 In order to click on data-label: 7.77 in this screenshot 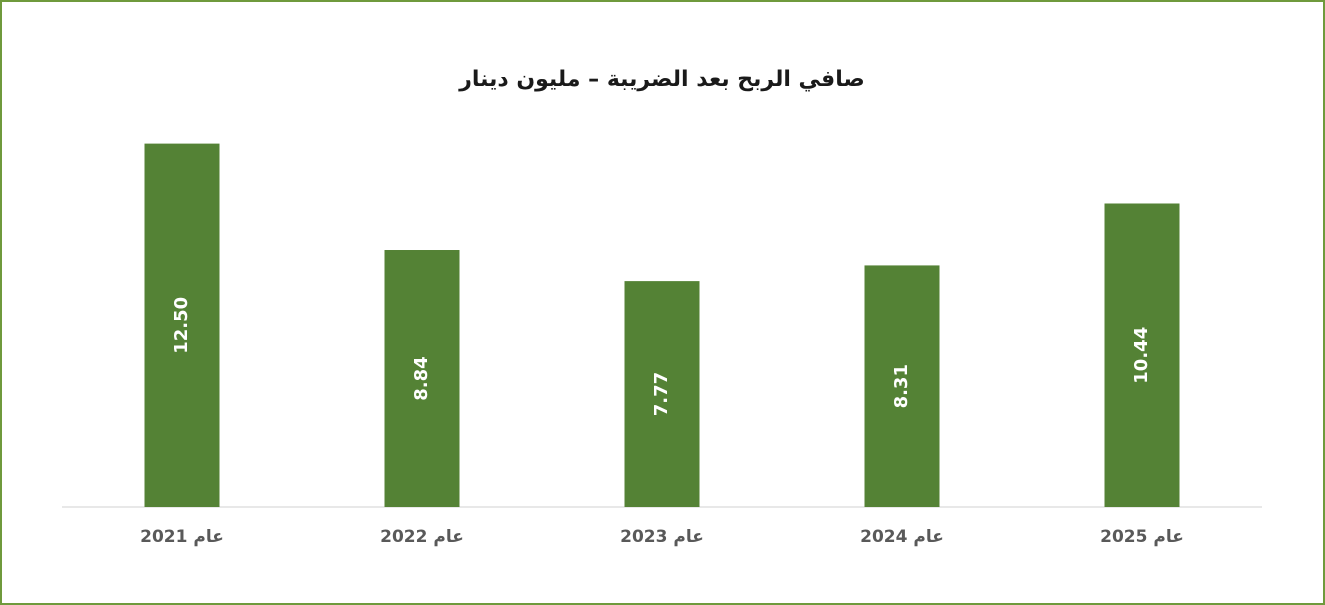, I will do `click(661, 394)`.